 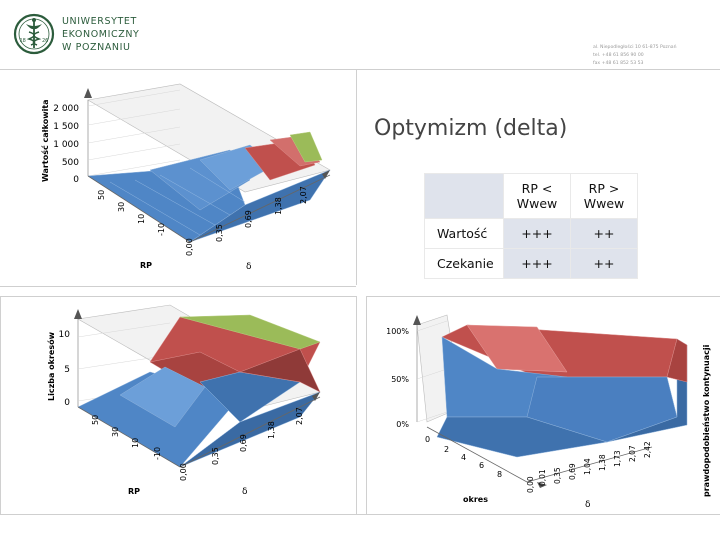 What do you see at coordinates (464, 263) in the screenshot?
I see `row-label-czekanie: Czekanie` at bounding box center [464, 263].